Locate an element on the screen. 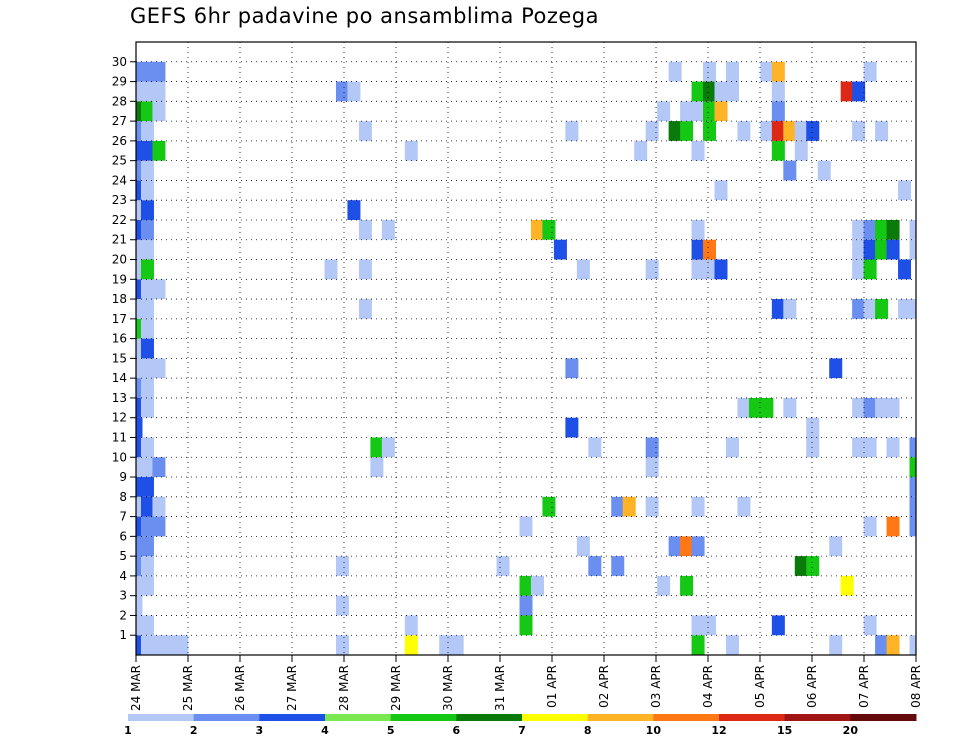 This screenshot has height=742, width=960. x-tick-label: 26 MAR is located at coordinates (240, 688).